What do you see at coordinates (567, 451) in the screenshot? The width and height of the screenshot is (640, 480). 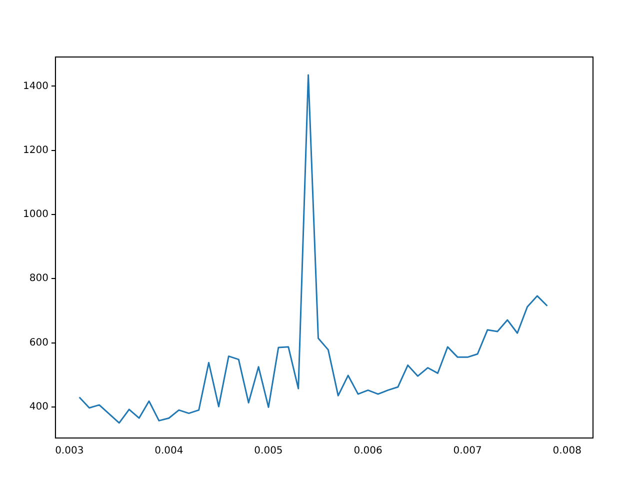 I see `x-tick-label: 0.008` at bounding box center [567, 451].